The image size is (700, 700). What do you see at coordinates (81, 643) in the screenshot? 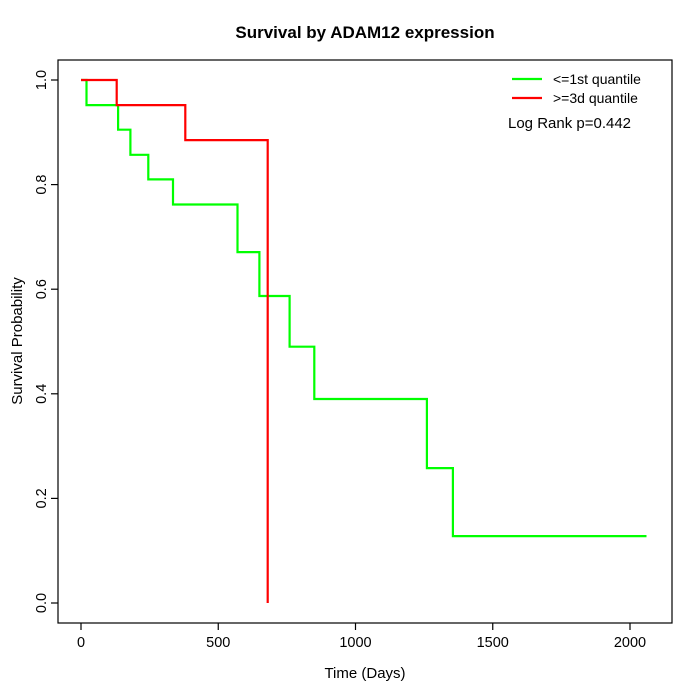
I see `x-tick-label: 0` at bounding box center [81, 643].